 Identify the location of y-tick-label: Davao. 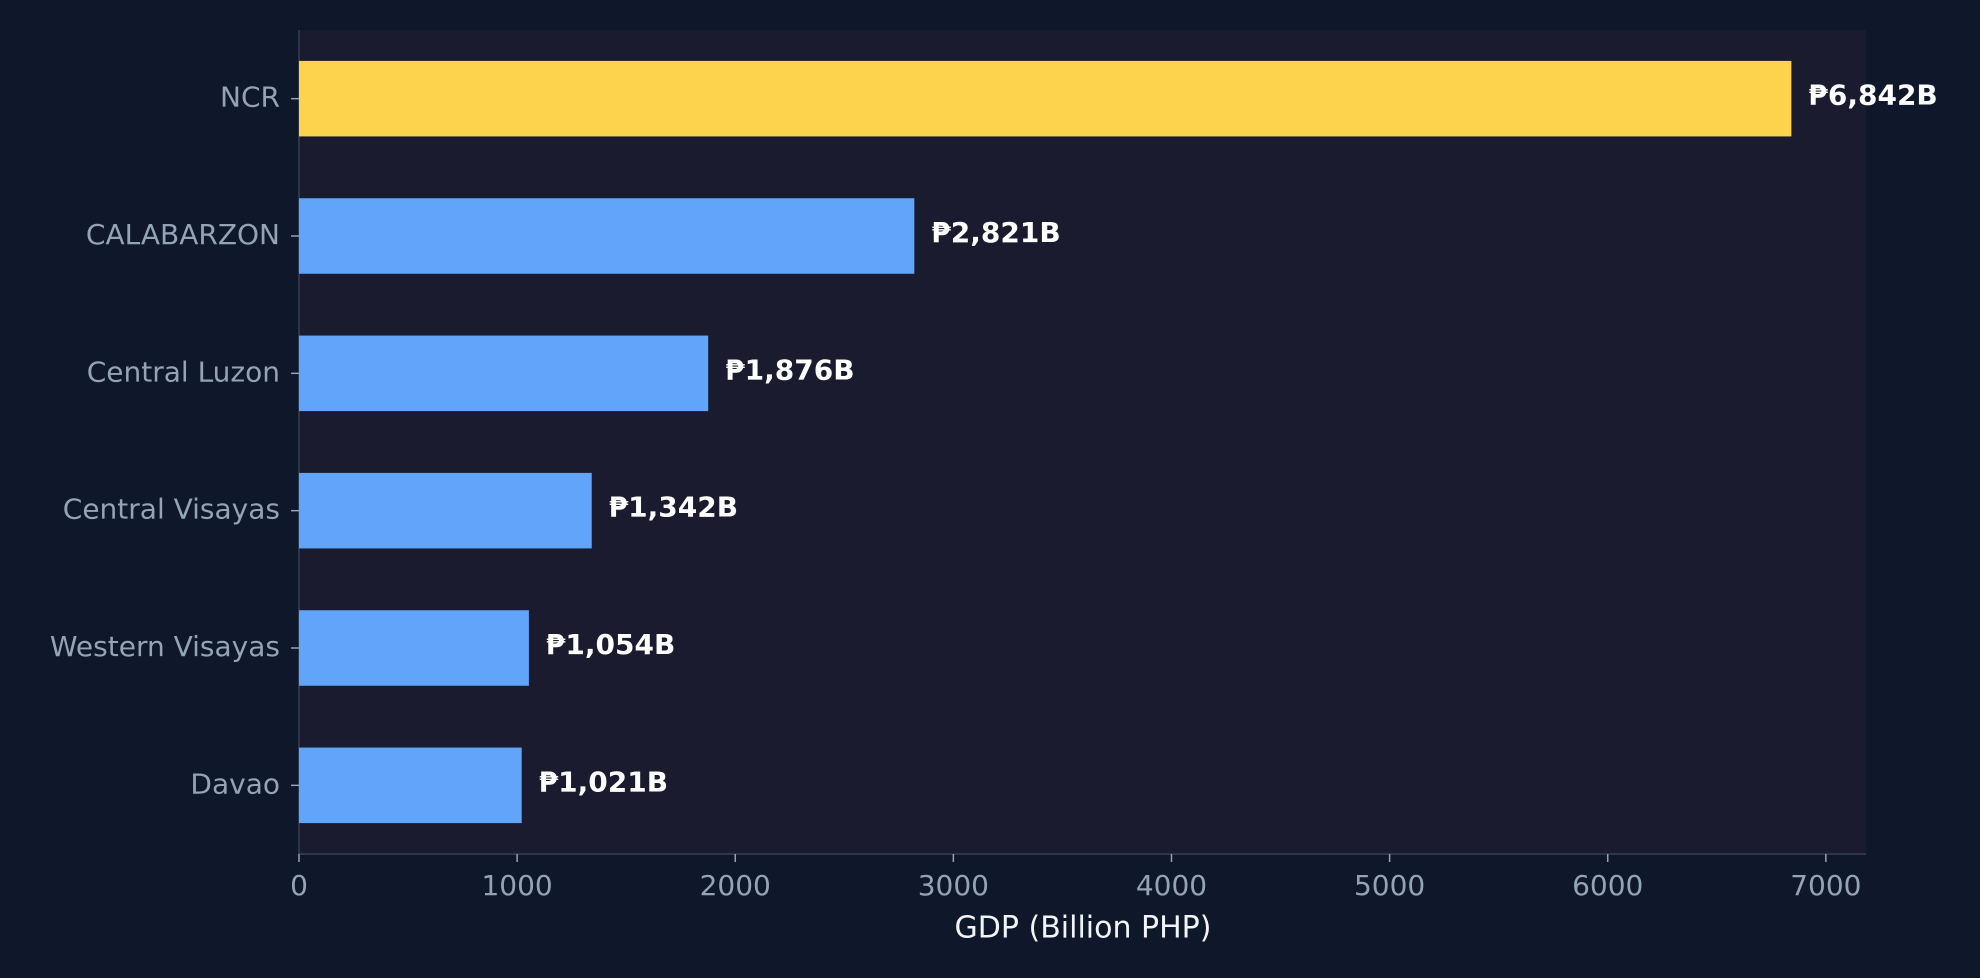
(235, 783).